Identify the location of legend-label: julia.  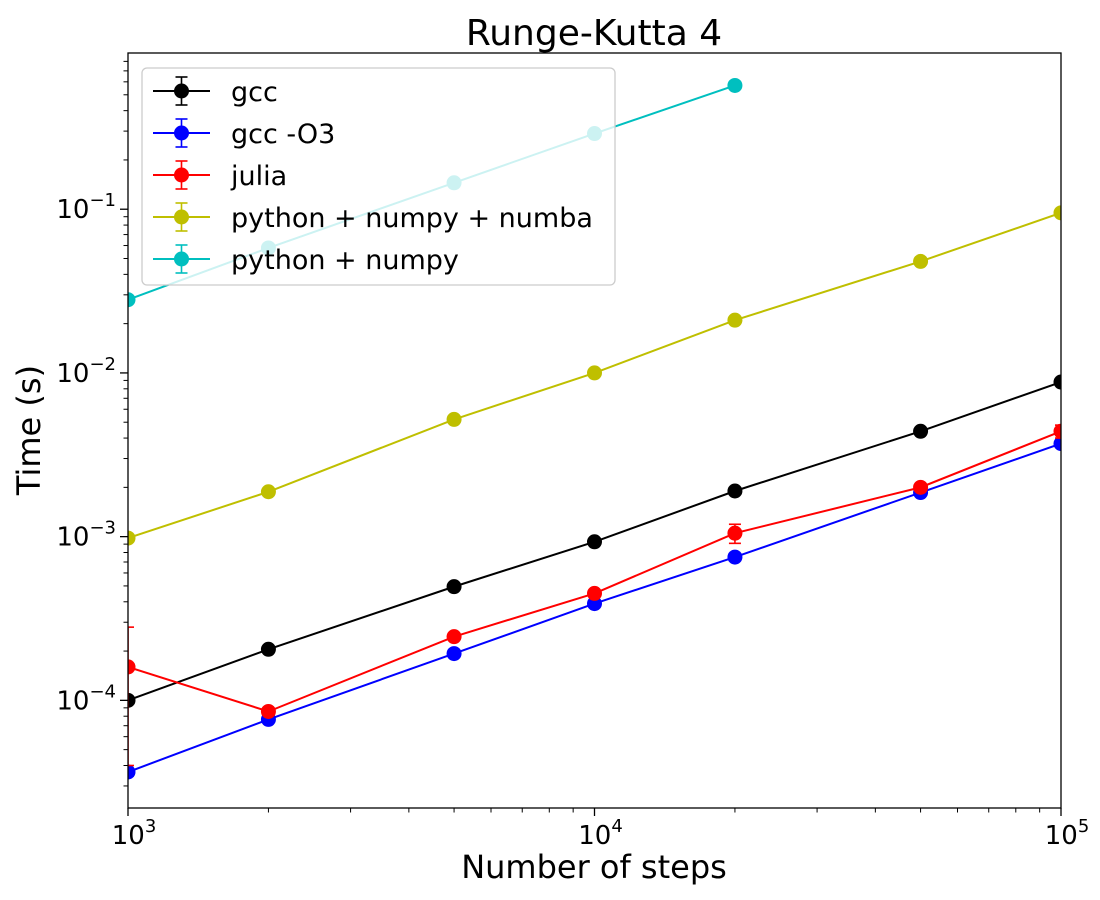
(258, 176).